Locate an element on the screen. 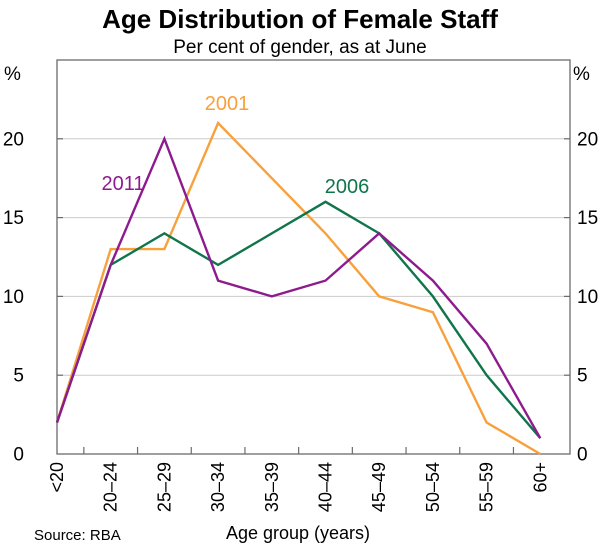 This screenshot has height=550, width=600. x-axis-title: Age group (years) is located at coordinates (298, 533).